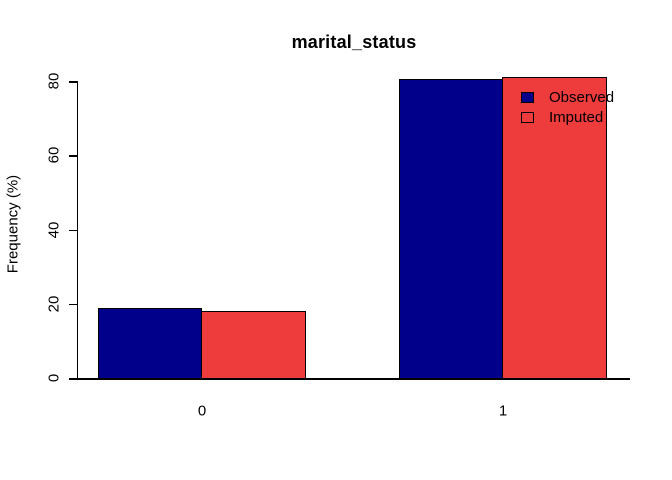 The image size is (672, 480). What do you see at coordinates (503, 411) in the screenshot?
I see `x-category-label: 1` at bounding box center [503, 411].